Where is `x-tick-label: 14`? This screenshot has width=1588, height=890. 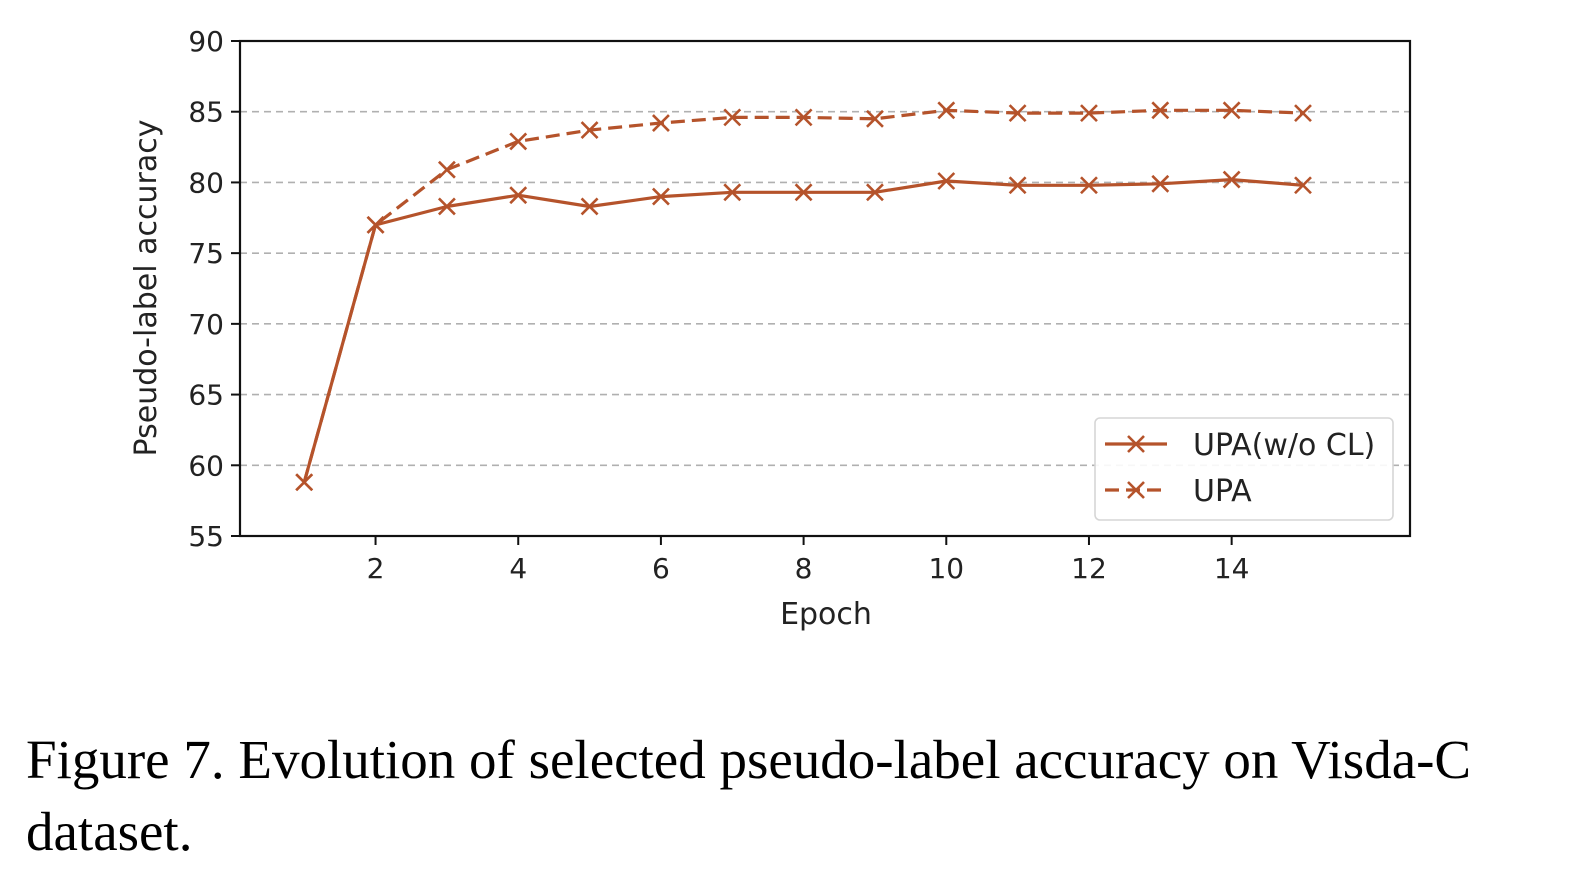 x-tick-label: 14 is located at coordinates (1232, 568).